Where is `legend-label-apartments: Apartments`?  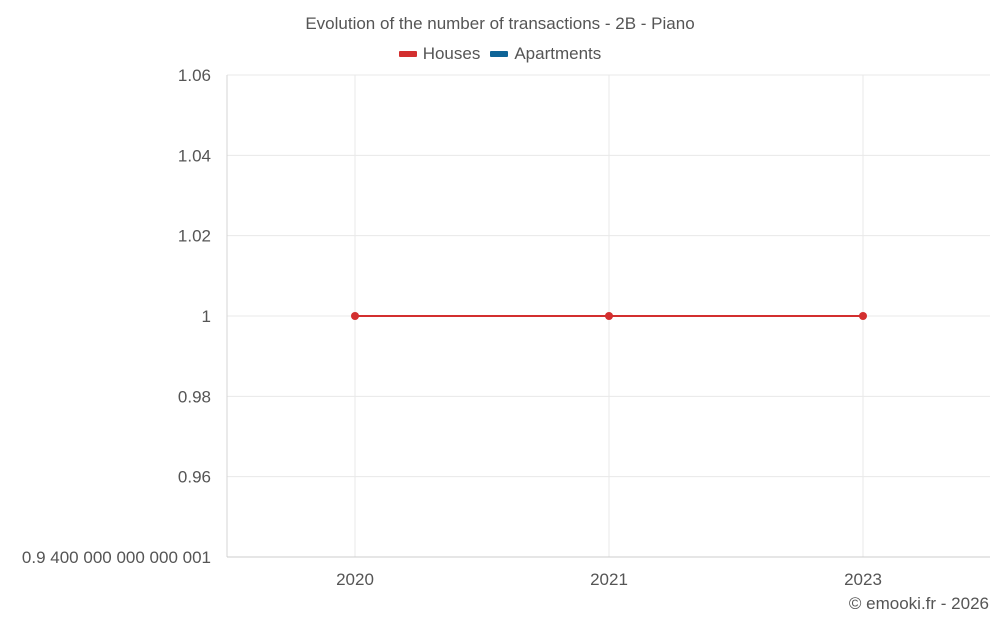
legend-label-apartments: Apartments is located at coordinates (558, 53).